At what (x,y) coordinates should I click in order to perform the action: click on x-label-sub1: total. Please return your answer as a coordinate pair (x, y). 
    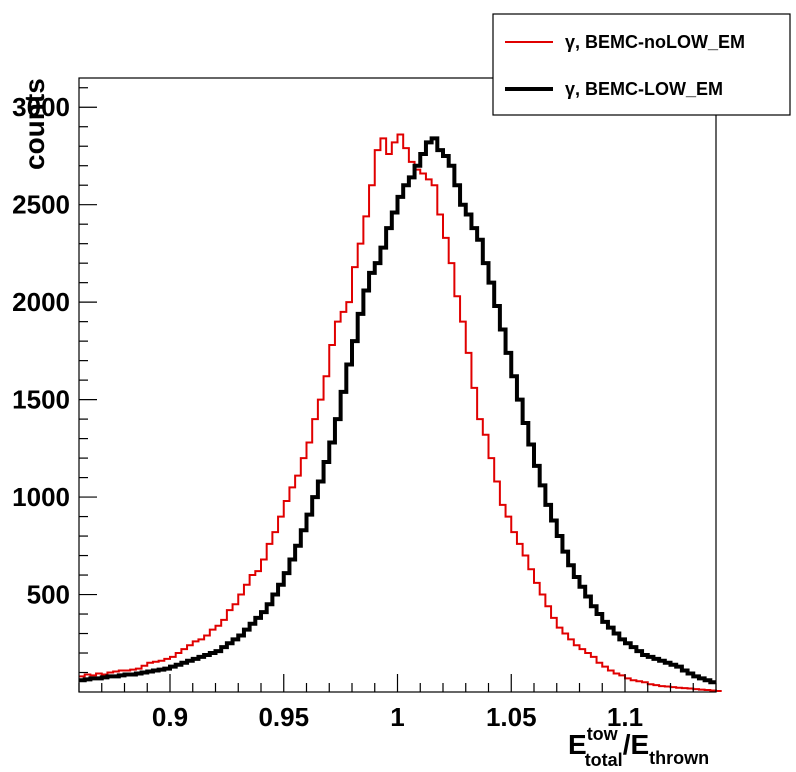
    Looking at the image, I should click on (604, 760).